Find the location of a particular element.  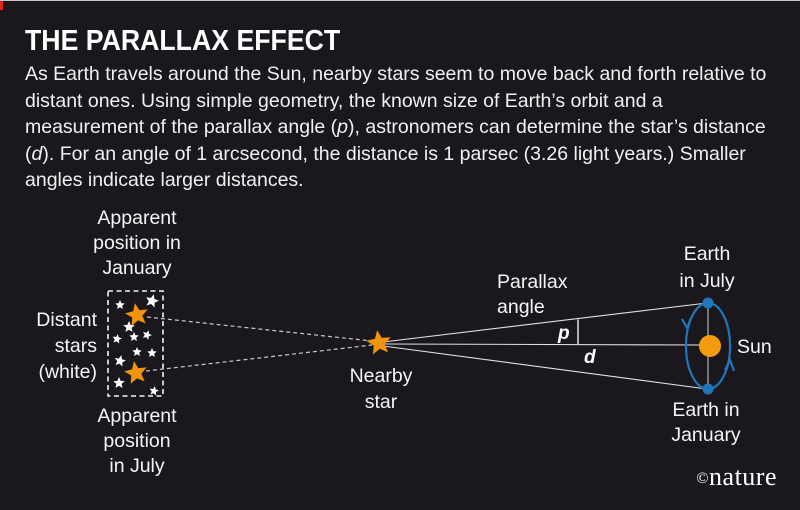

distant-stars-box is located at coordinates (135, 343).